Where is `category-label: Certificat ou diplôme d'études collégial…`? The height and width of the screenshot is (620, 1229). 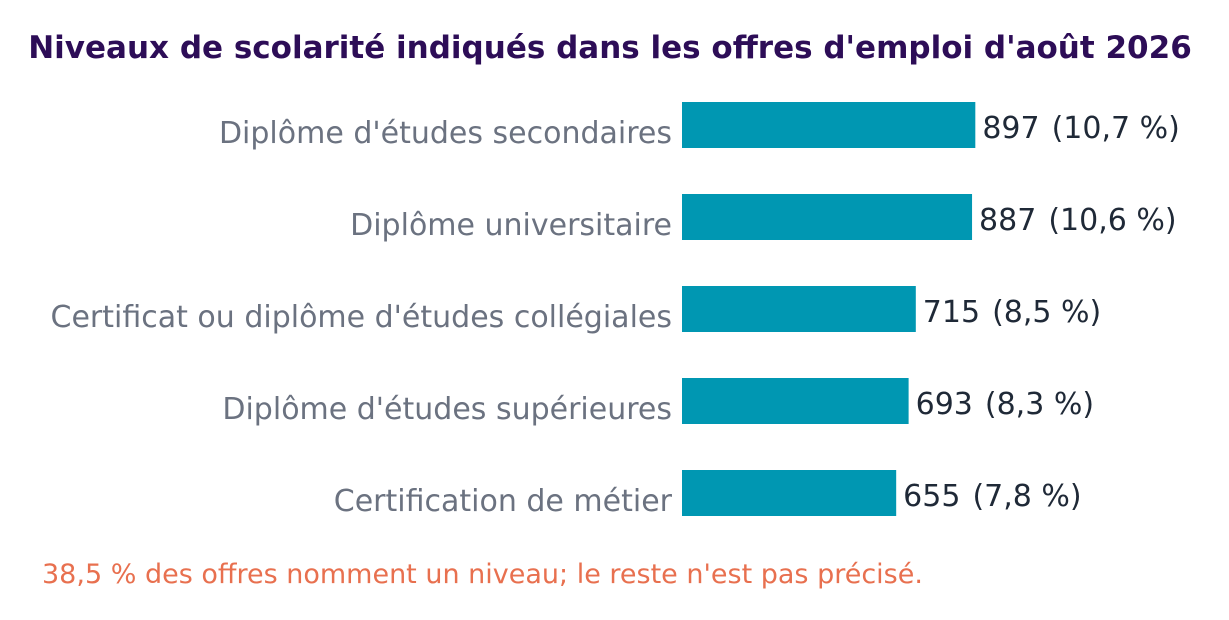 category-label: Certificat ou diplôme d'études collégial… is located at coordinates (362, 317).